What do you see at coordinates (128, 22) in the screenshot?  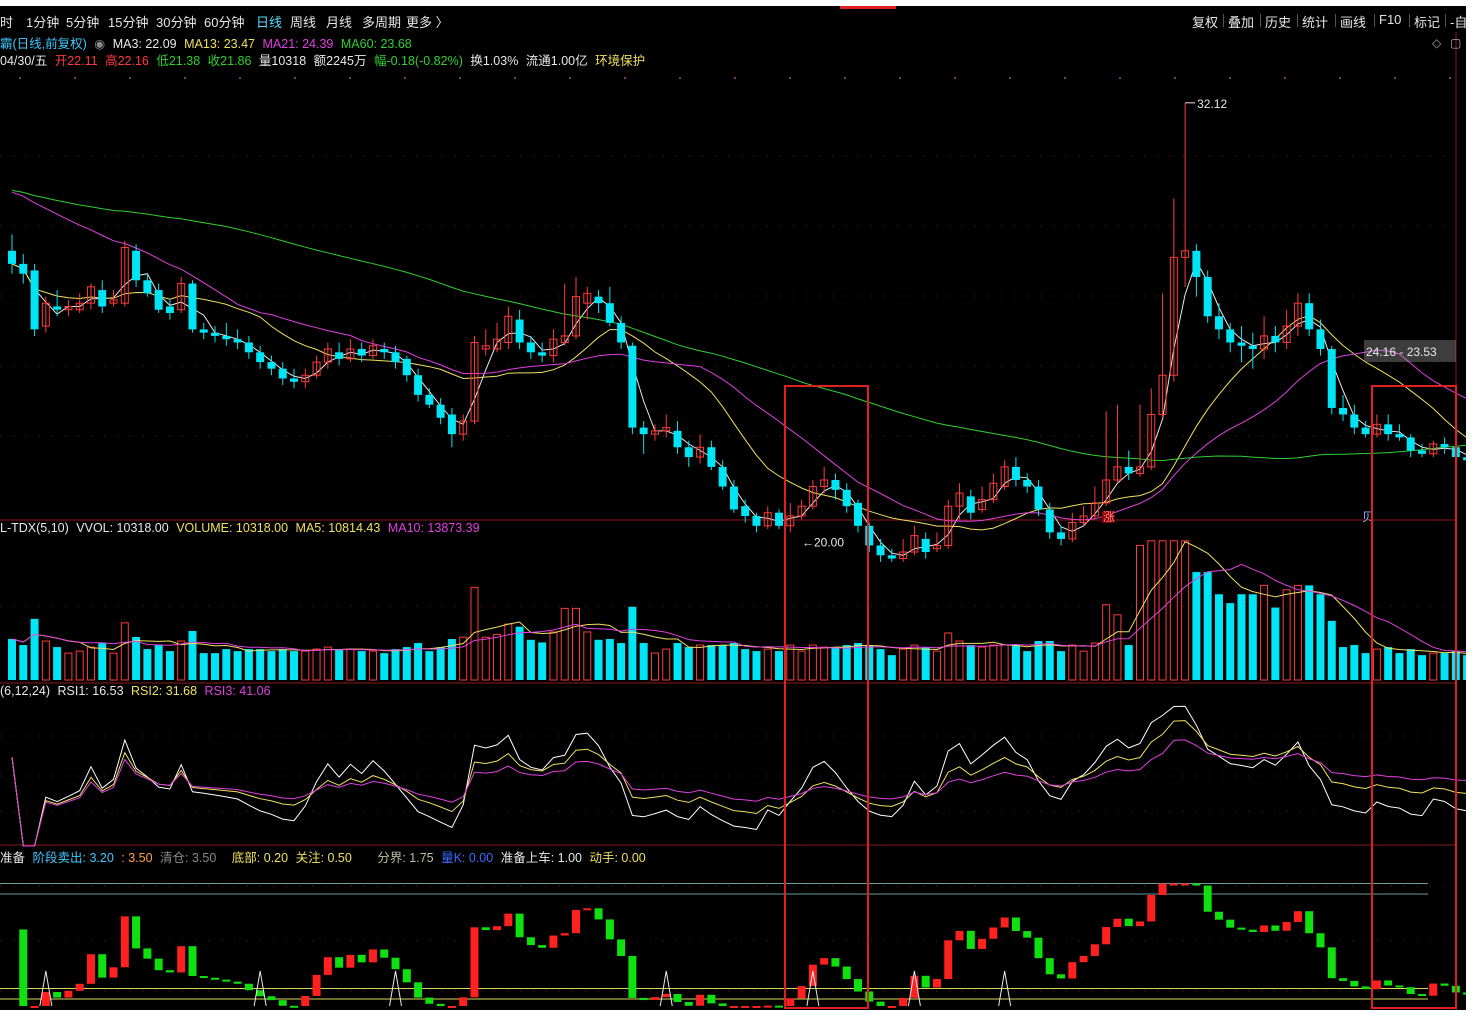 I see `period-tab-3: 15分钟` at bounding box center [128, 22].